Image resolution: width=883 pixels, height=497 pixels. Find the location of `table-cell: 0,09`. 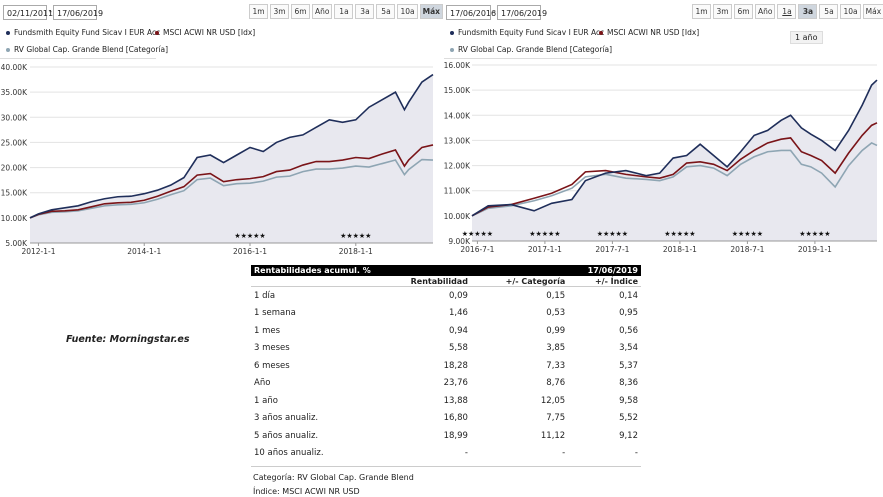

table-cell: 0,09 is located at coordinates (458, 295).